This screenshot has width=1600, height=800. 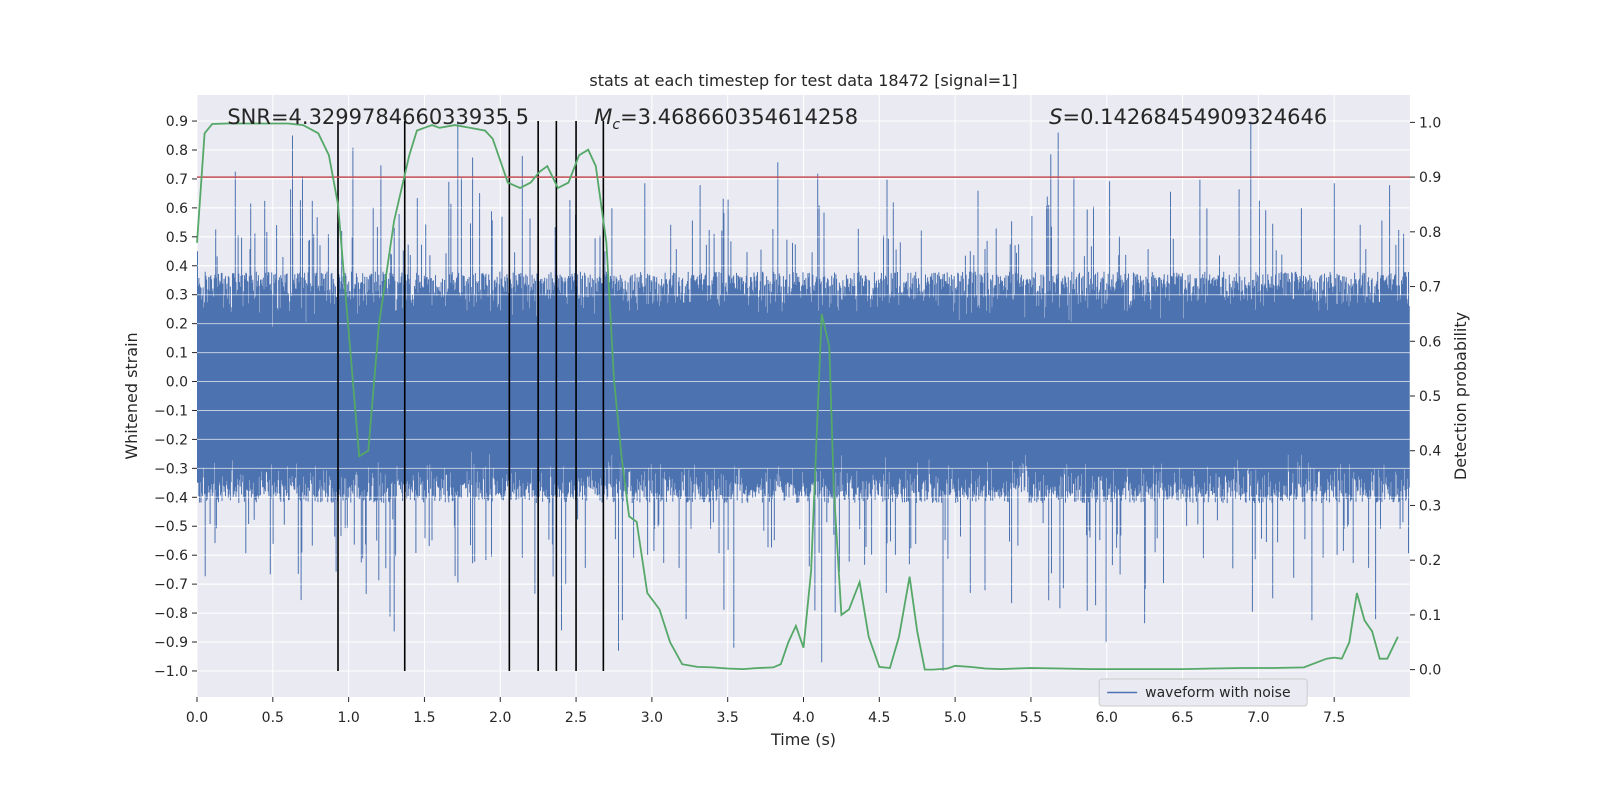 I want to click on x-tick-label: 2.0, so click(x=500, y=718).